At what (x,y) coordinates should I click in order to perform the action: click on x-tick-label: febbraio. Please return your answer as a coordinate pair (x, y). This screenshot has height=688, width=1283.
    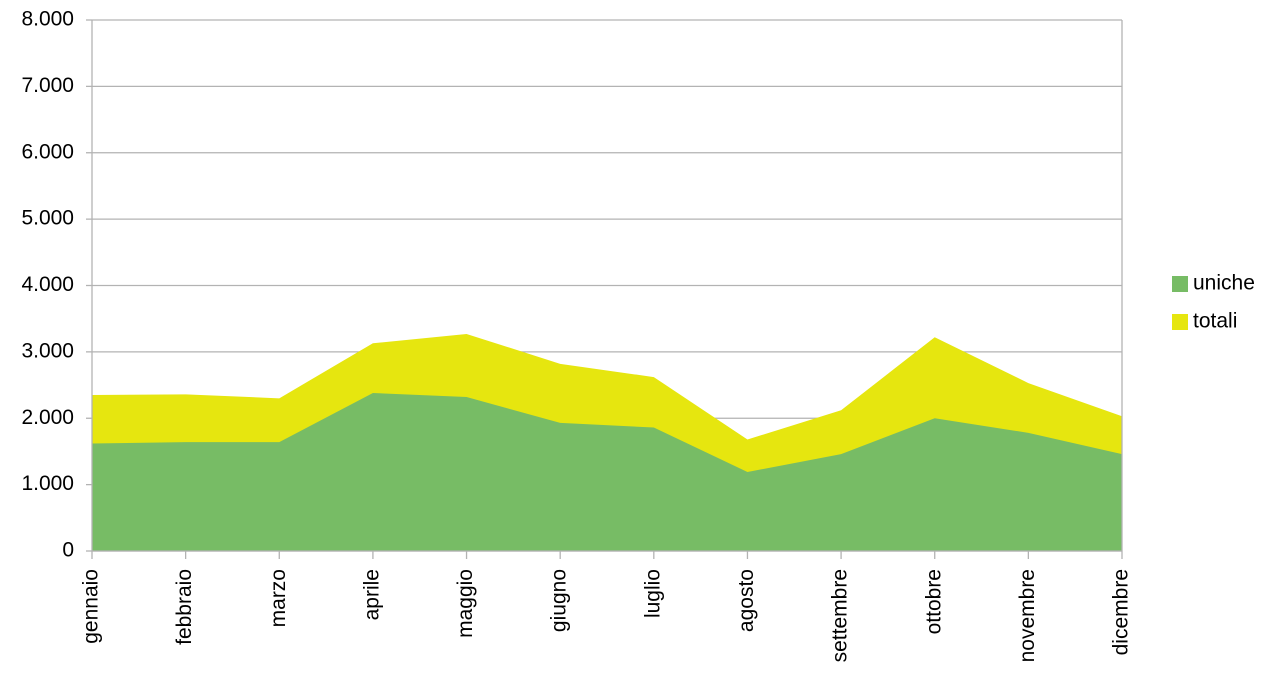
    Looking at the image, I should click on (184, 607).